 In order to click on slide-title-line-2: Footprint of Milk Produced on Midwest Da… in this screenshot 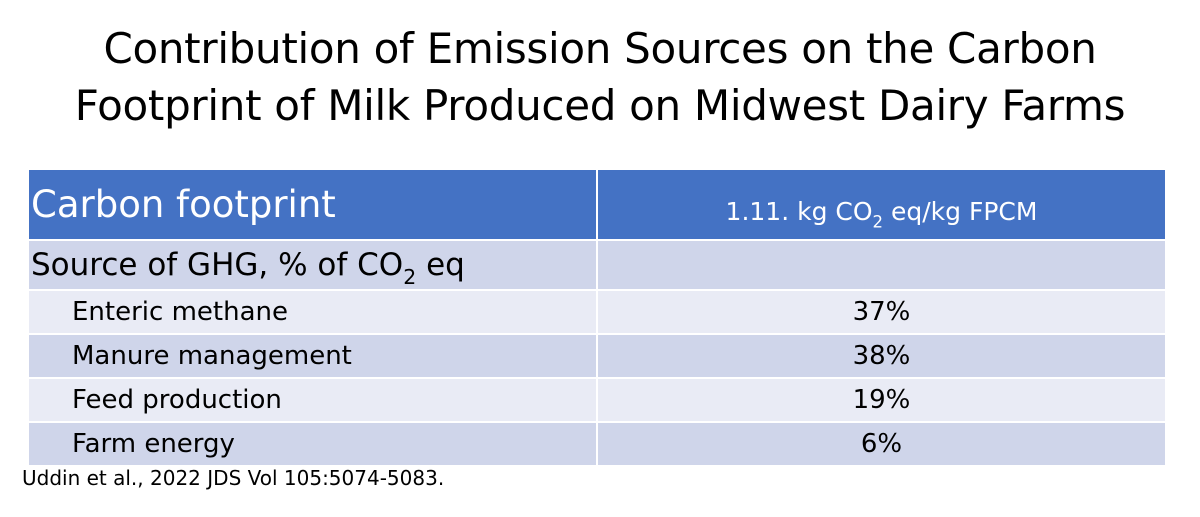, I will do `click(600, 105)`.